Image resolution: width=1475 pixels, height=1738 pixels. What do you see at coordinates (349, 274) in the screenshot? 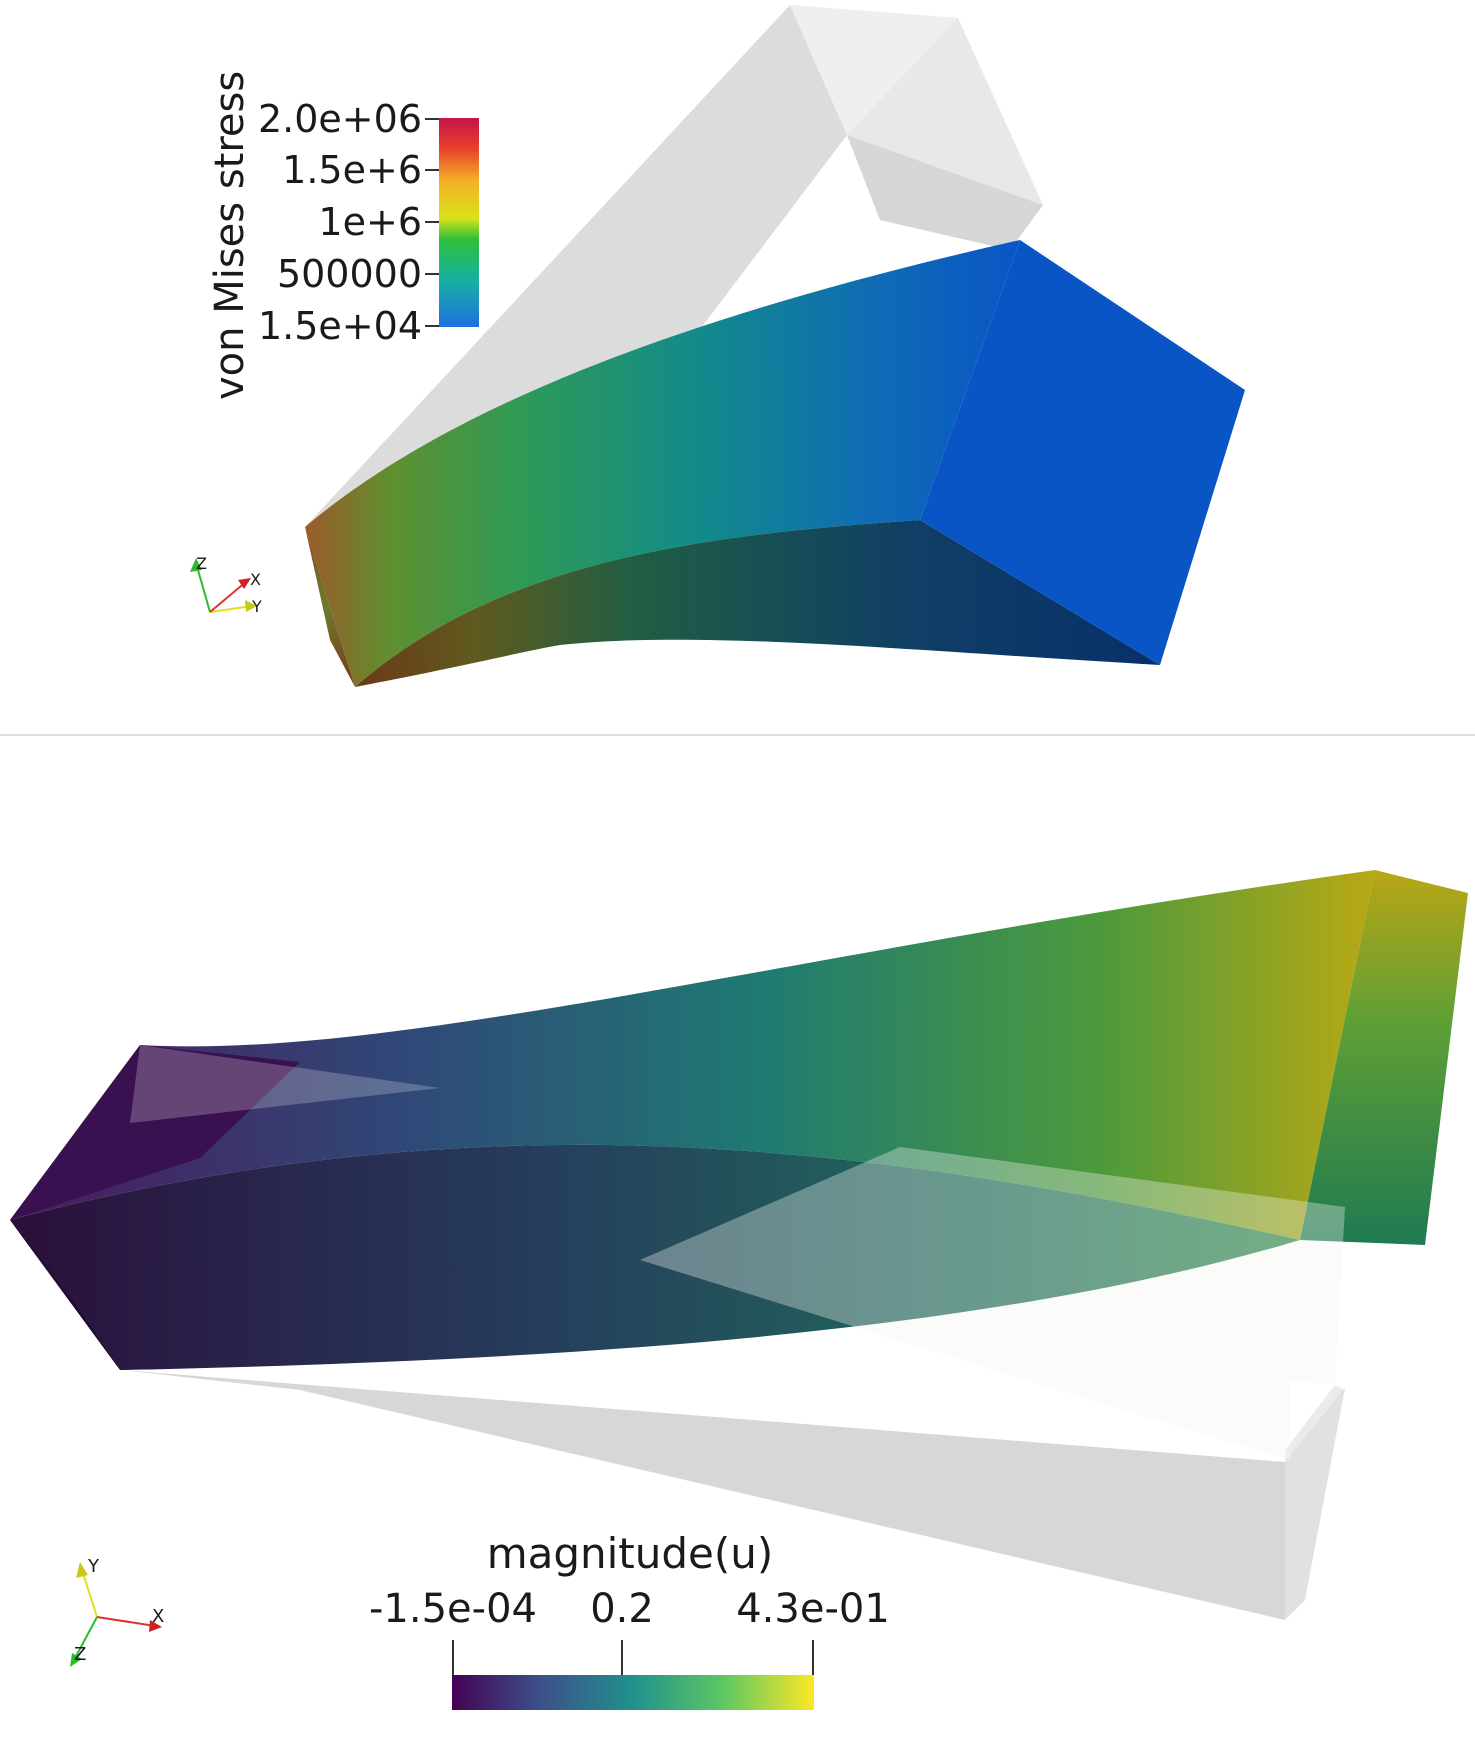
I see `stress-tick-label: 500000` at bounding box center [349, 274].